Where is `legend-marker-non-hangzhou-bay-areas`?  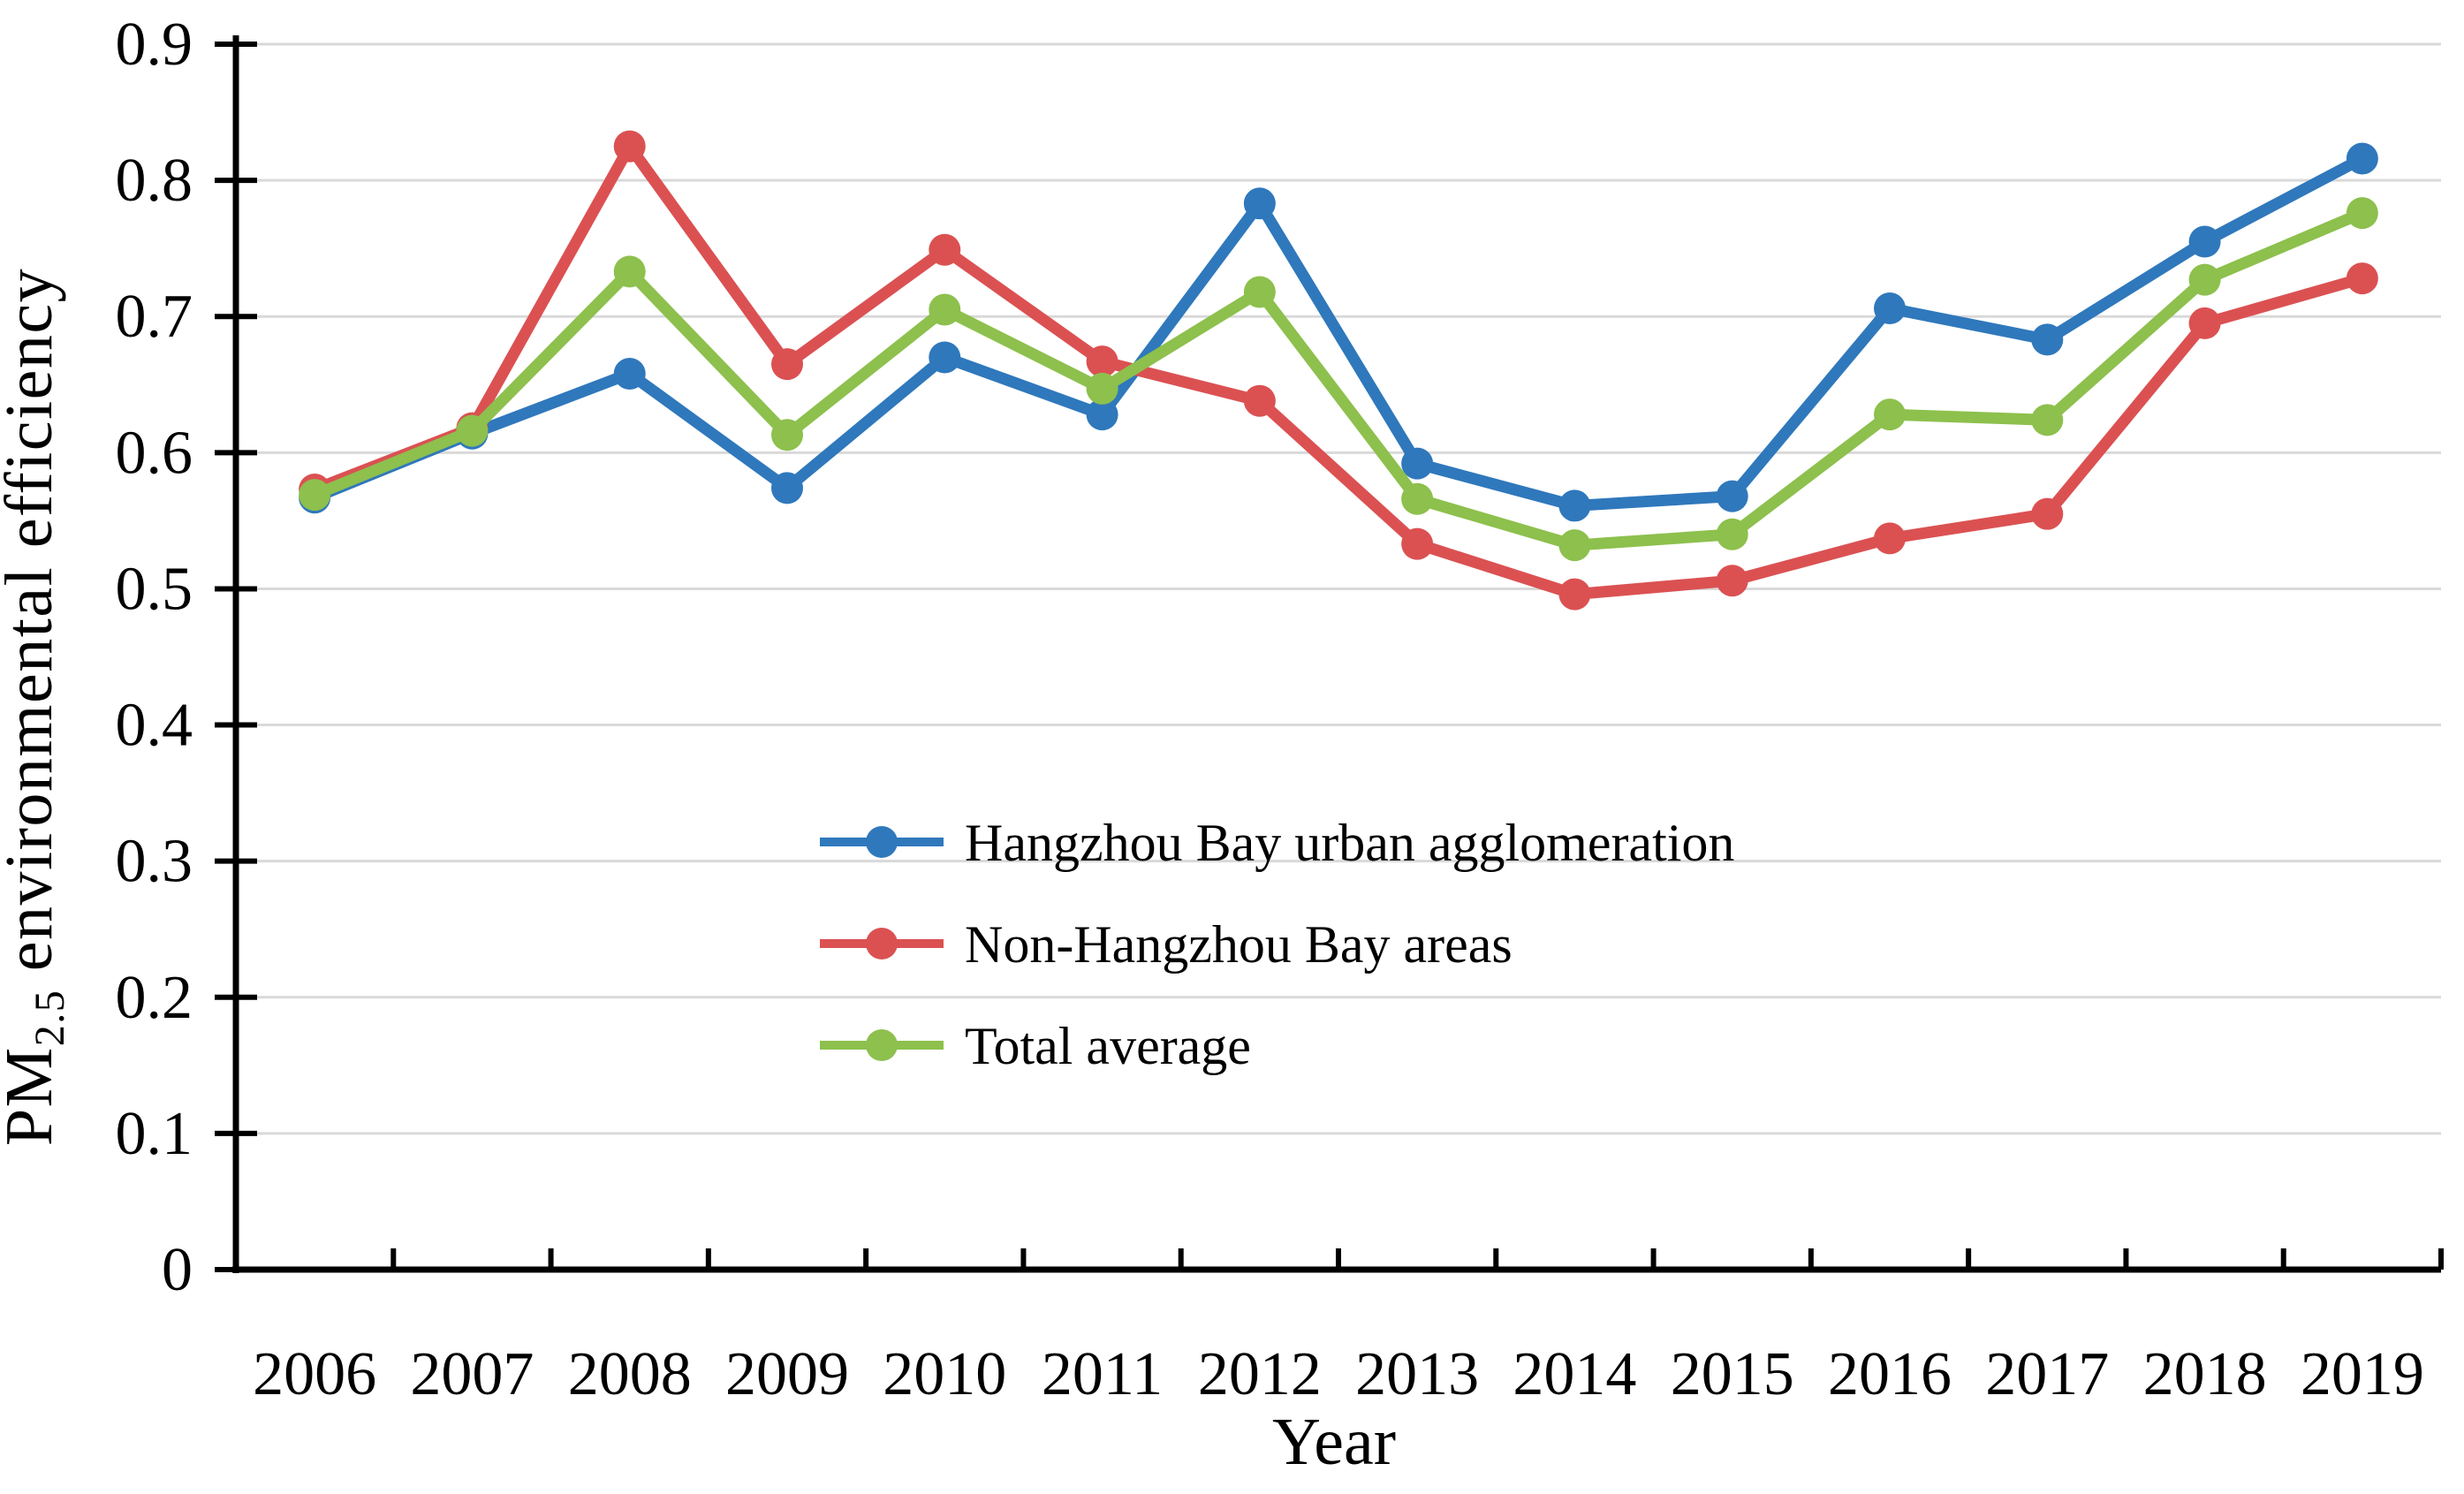 legend-marker-non-hangzhou-bay-areas is located at coordinates (882, 943).